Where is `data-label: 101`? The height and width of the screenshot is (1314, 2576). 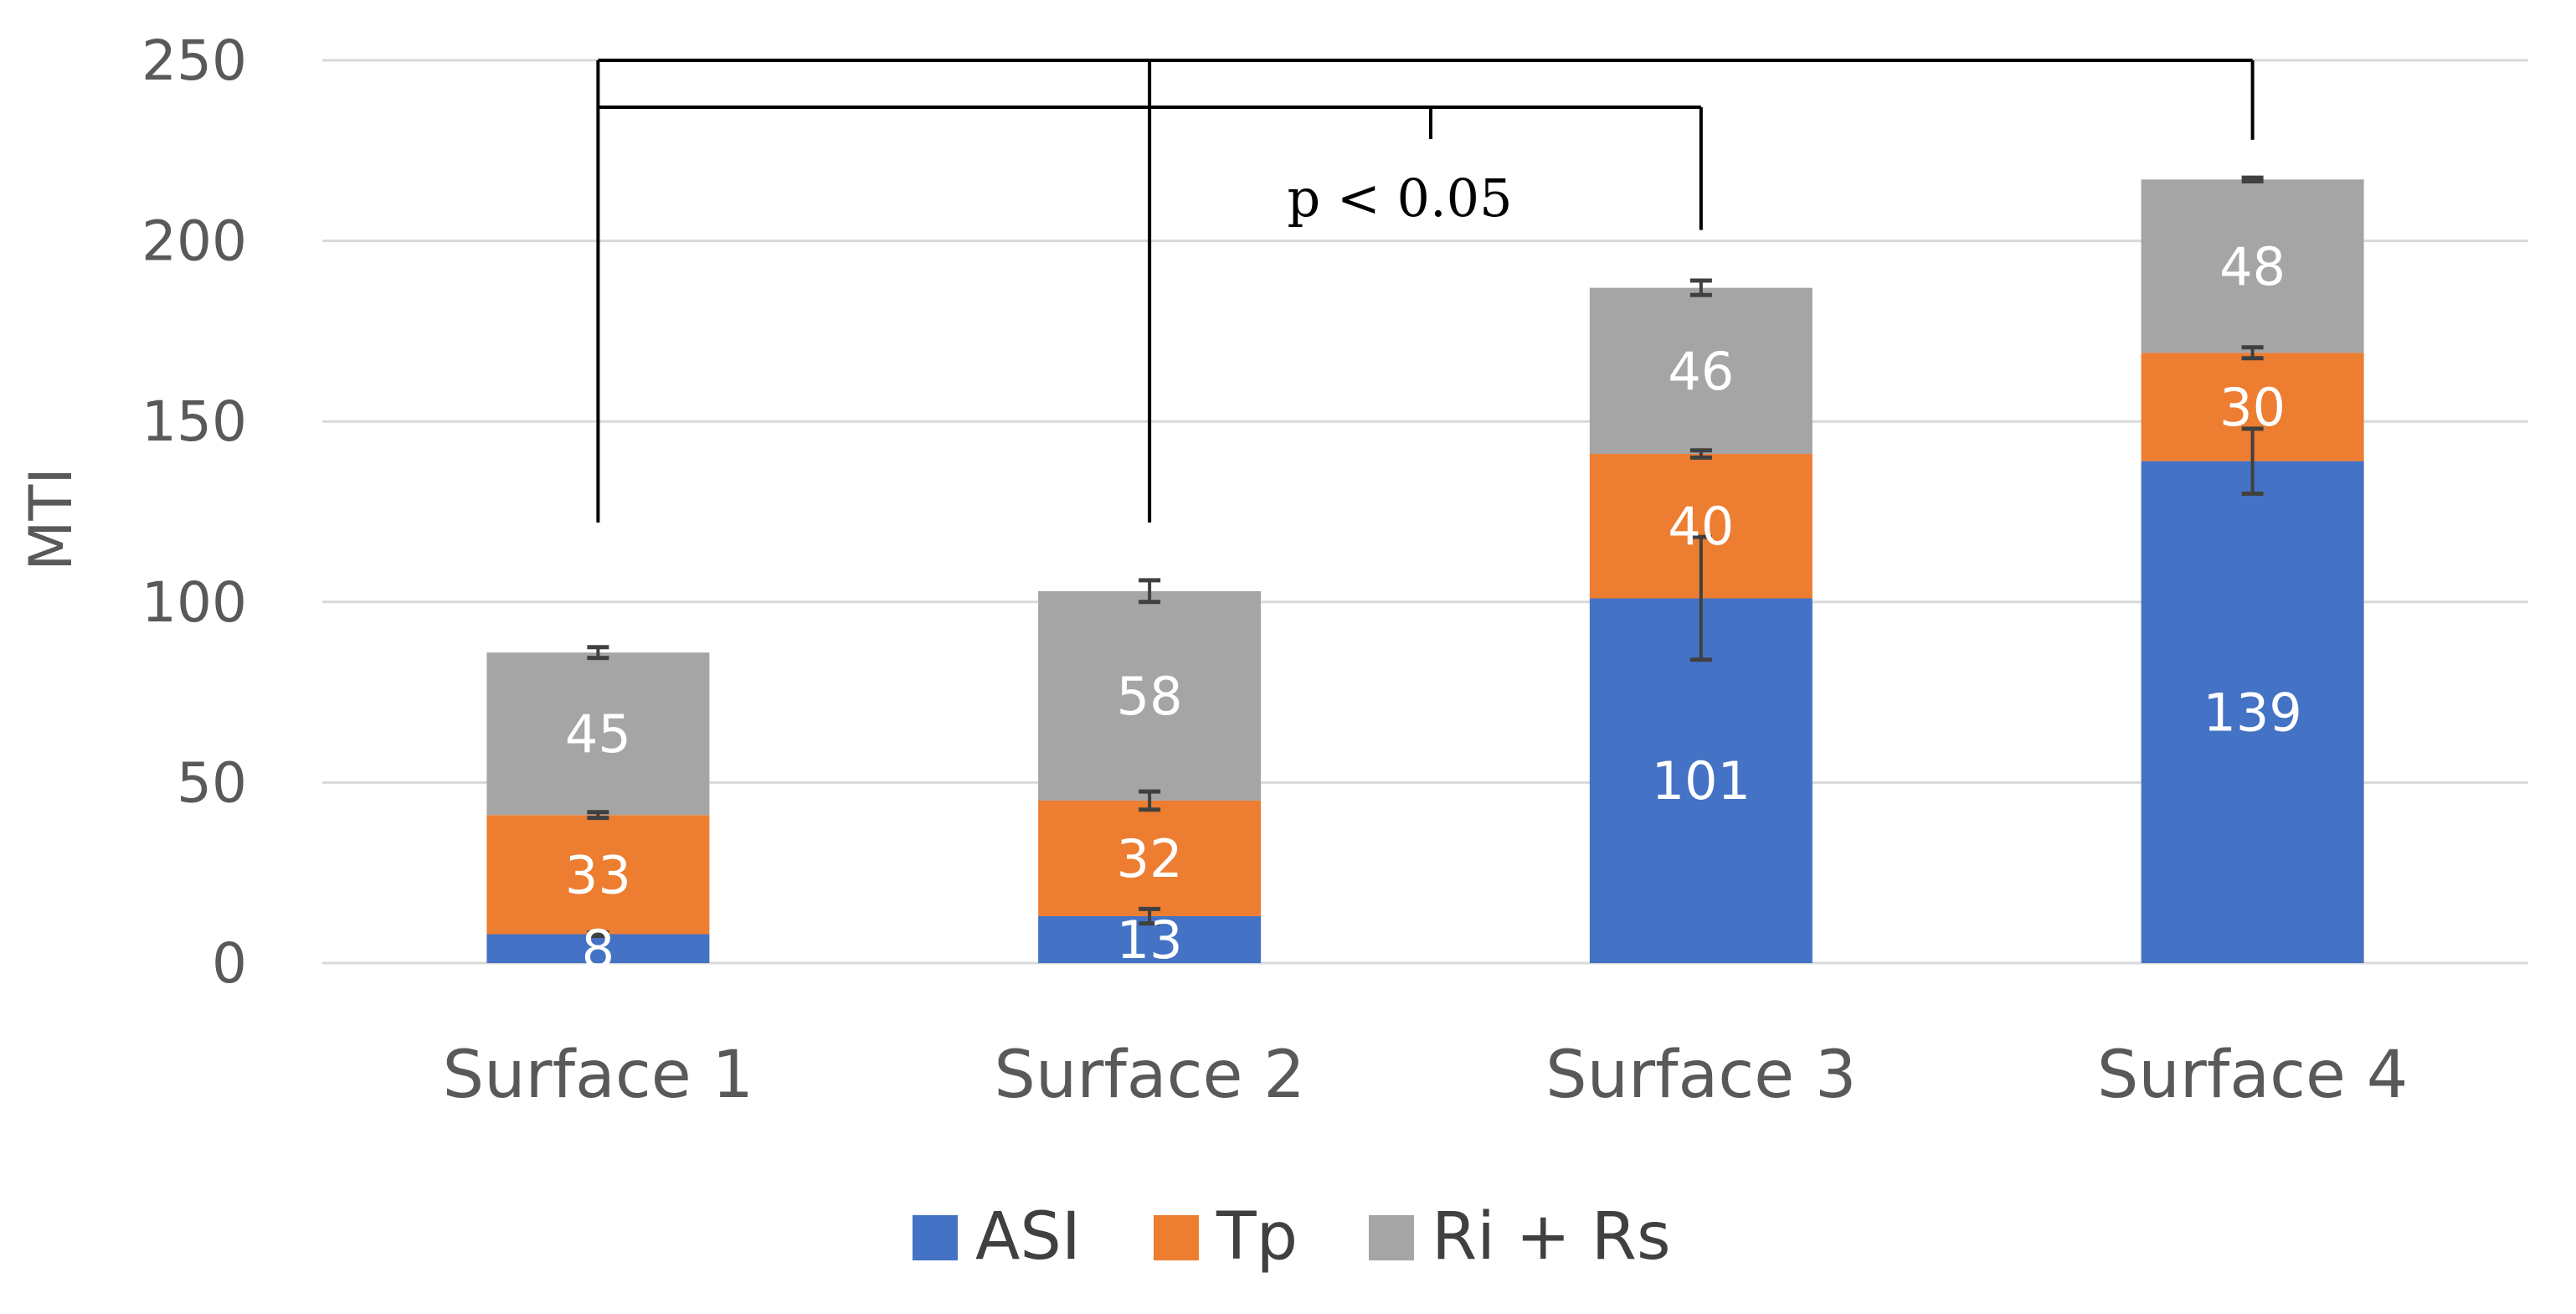 data-label: 101 is located at coordinates (1702, 781).